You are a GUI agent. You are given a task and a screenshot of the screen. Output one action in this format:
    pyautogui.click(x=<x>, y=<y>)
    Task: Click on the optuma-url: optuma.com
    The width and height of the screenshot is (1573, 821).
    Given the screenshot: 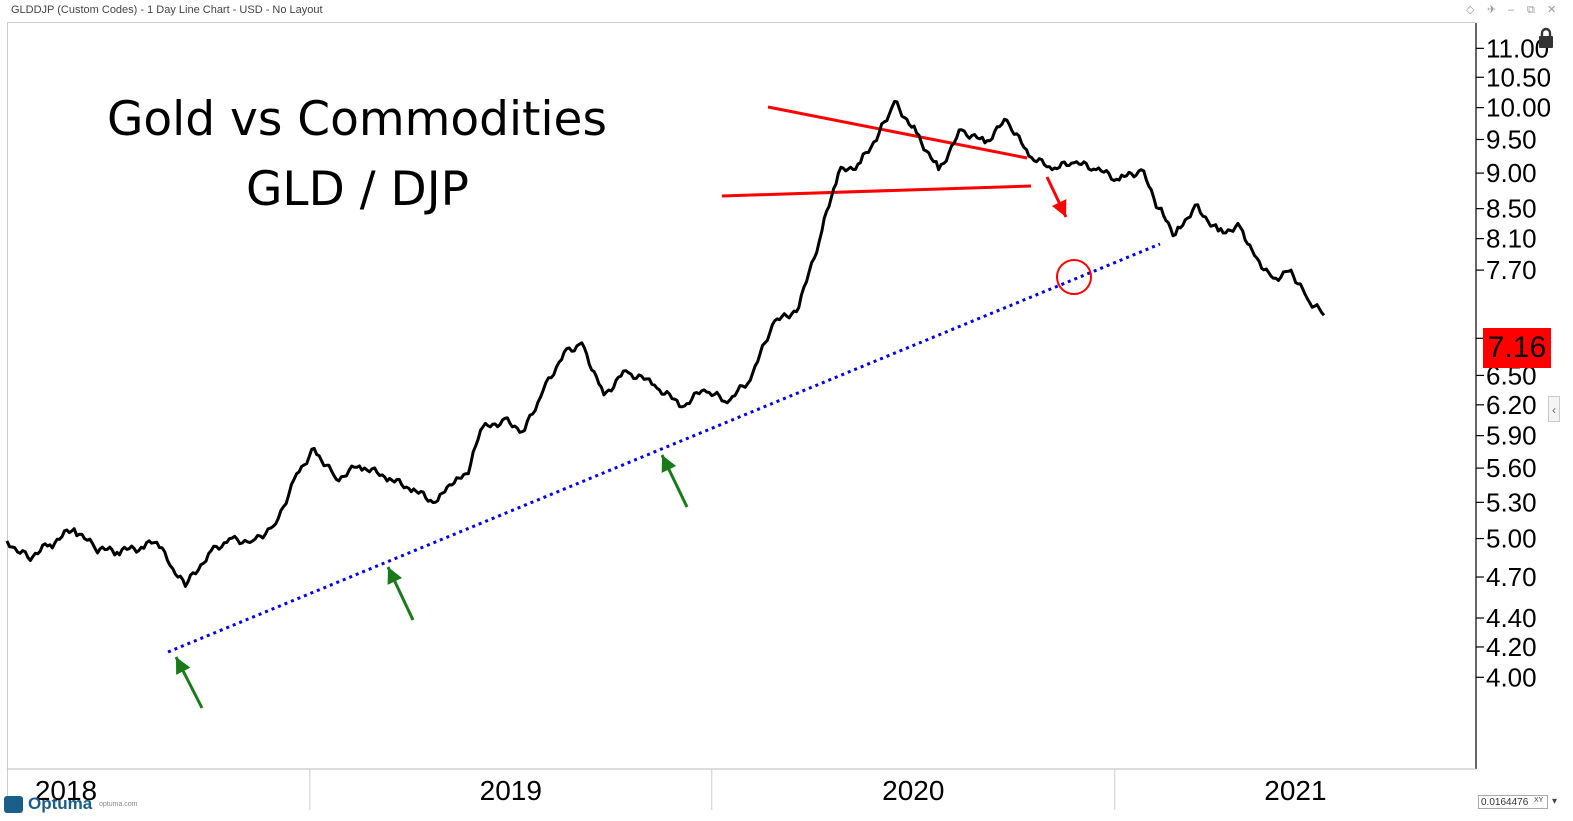 What is the action you would take?
    pyautogui.click(x=118, y=804)
    